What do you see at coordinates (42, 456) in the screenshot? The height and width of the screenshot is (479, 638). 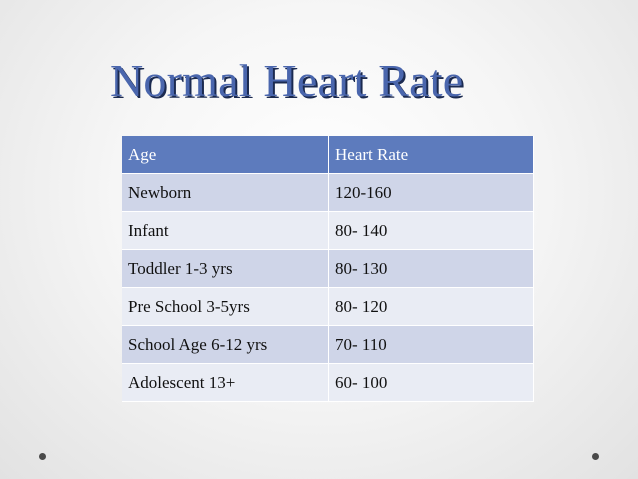 I see `decorative-dot-left` at bounding box center [42, 456].